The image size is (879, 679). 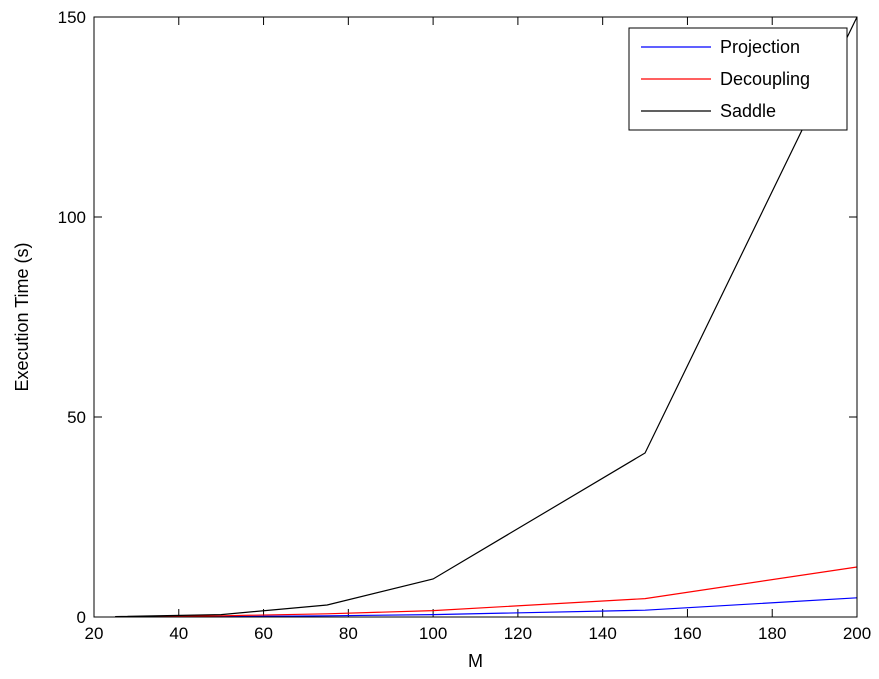 I want to click on series-line-decoupling, so click(x=486, y=592).